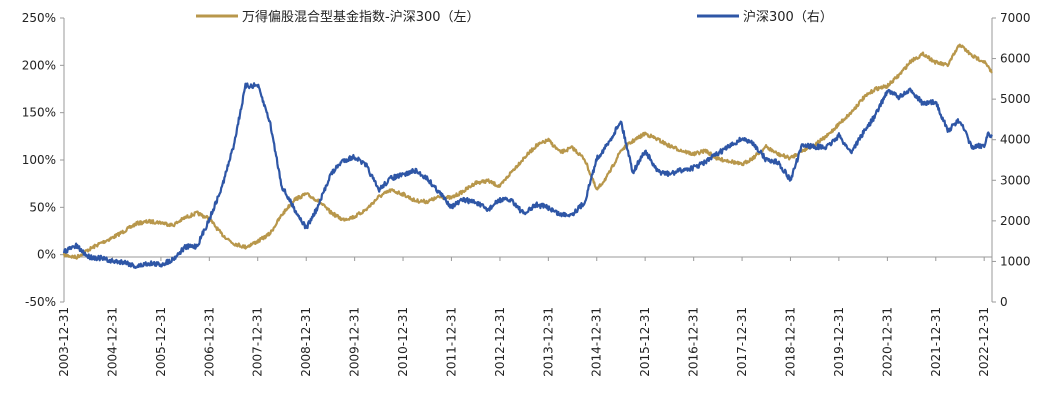 The height and width of the screenshot is (401, 1038). What do you see at coordinates (694, 342) in the screenshot?
I see `x-tick-label: 2016-12-31` at bounding box center [694, 342].